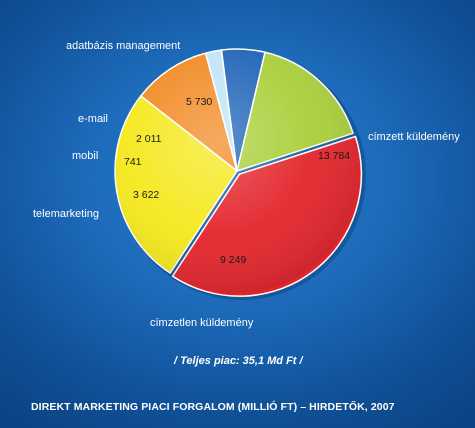 Image resolution: width=475 pixels, height=428 pixels. Describe the element at coordinates (133, 162) in the screenshot. I see `value-mobil: 741` at that location.